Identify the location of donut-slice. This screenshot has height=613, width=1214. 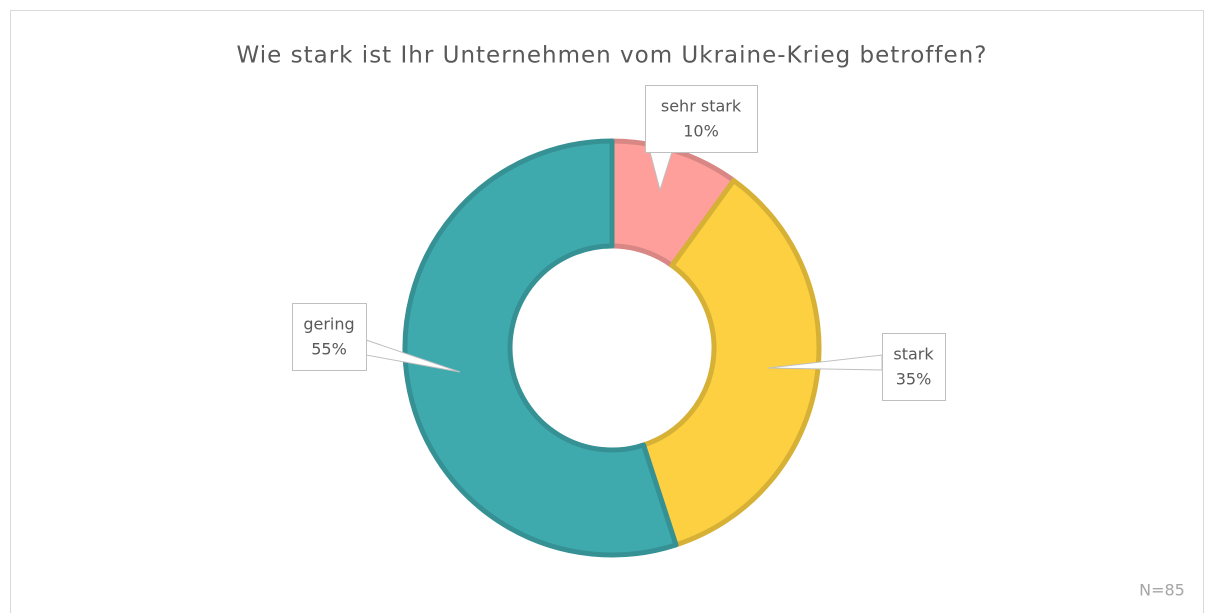
(731, 363).